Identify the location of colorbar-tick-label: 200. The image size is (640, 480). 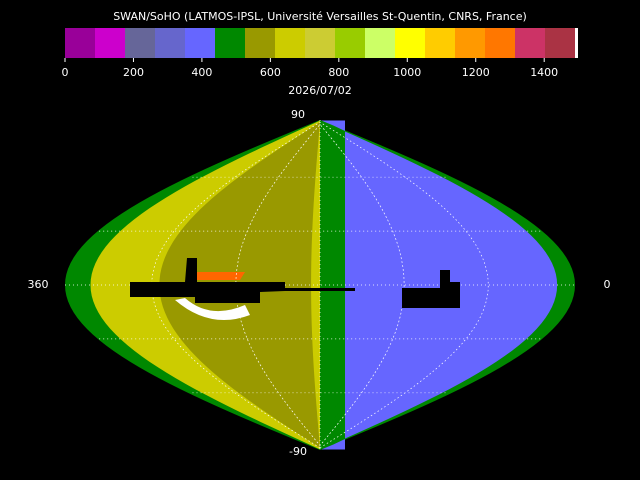
(133, 72).